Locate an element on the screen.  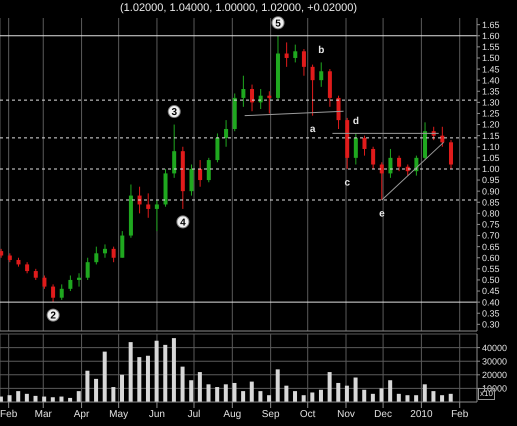
x-tick-label: Jul is located at coordinates (194, 414).